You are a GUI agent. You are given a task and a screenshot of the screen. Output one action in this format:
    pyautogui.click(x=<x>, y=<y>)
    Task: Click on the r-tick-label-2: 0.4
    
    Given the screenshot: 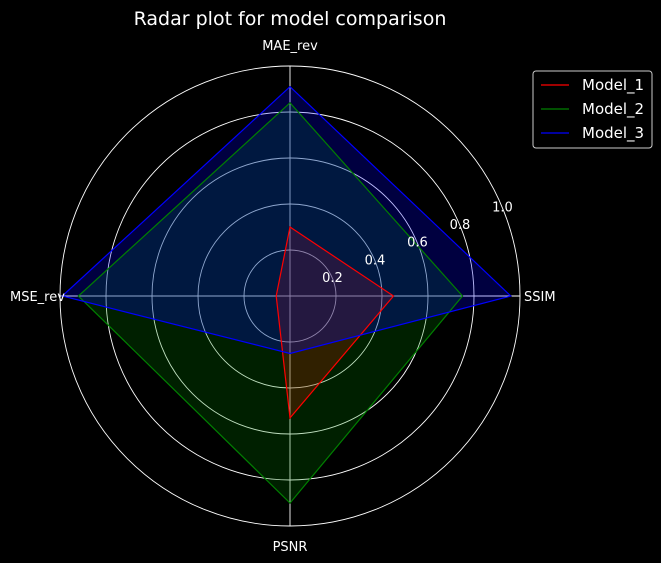 What is the action you would take?
    pyautogui.click(x=375, y=260)
    